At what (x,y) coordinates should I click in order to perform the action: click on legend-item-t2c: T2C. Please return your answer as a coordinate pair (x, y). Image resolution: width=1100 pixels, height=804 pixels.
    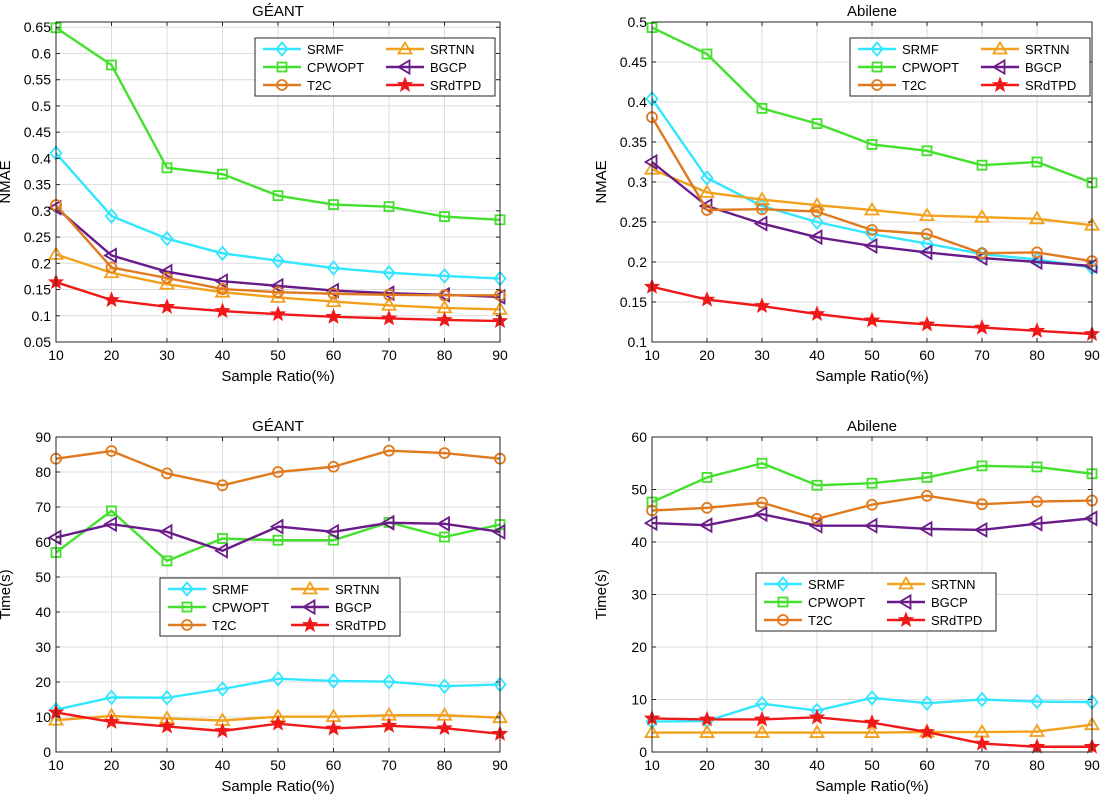
    Looking at the image, I should click on (892, 85).